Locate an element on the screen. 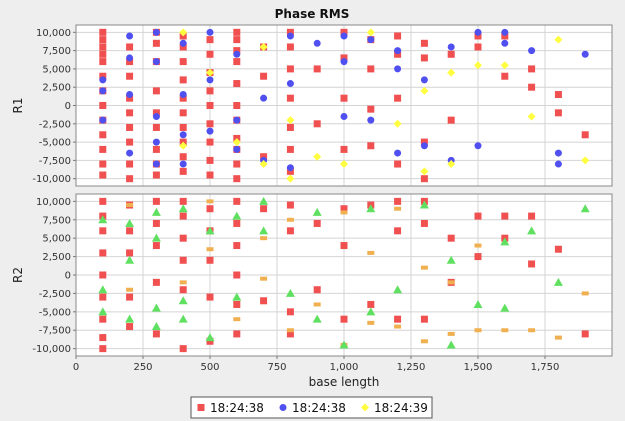 This screenshot has width=625, height=421. legend-item-3: 18:24:39 is located at coordinates (394, 408).